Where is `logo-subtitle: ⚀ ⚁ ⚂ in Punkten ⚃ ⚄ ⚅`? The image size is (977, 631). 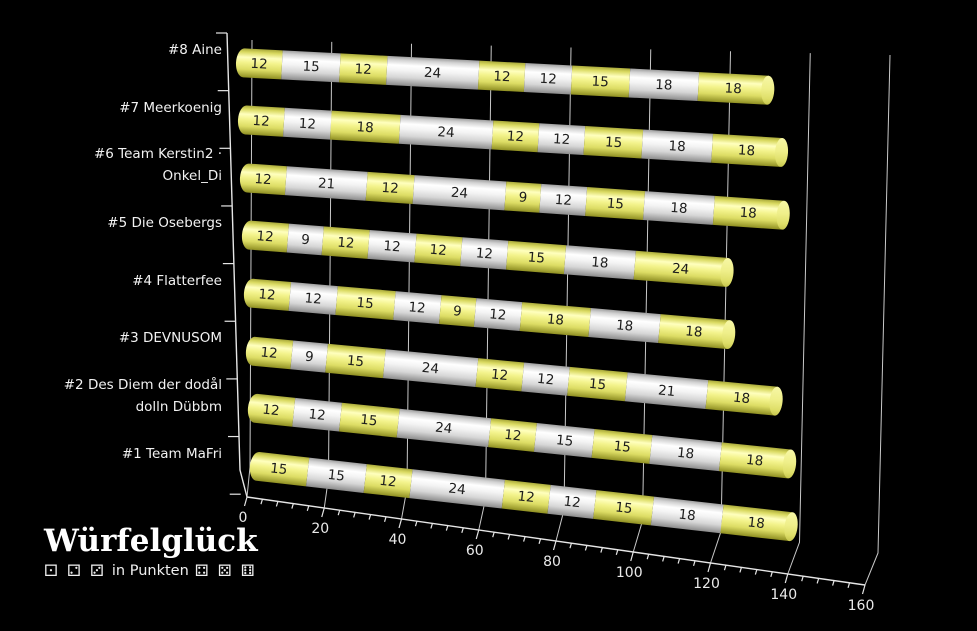 logo-subtitle: ⚀ ⚁ ⚂ in Punkten ⚃ ⚄ ⚅ is located at coordinates (151, 570).